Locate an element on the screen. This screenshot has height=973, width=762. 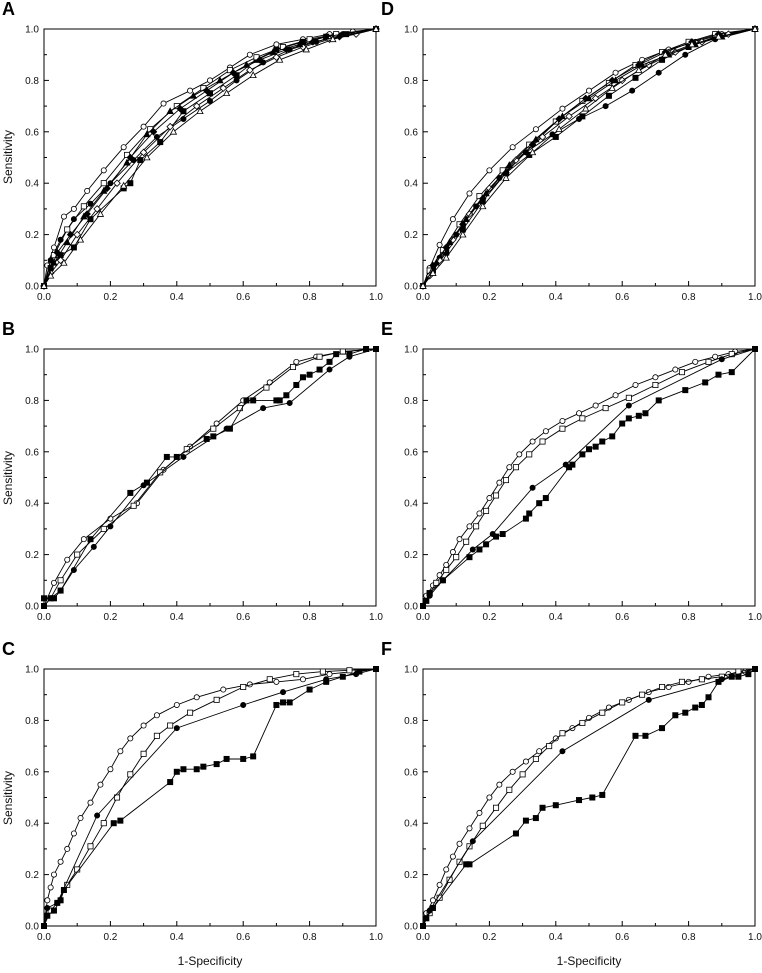
y-tick-label: 0.8 is located at coordinates (32, 81).